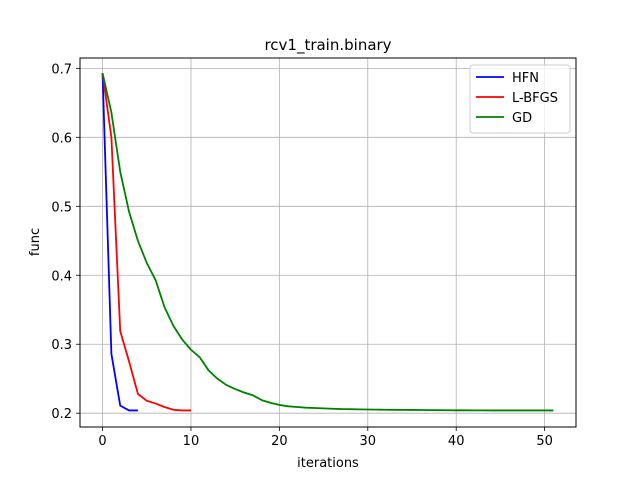 The image size is (640, 480). Describe the element at coordinates (525, 78) in the screenshot. I see `legend-label: HFN` at that location.